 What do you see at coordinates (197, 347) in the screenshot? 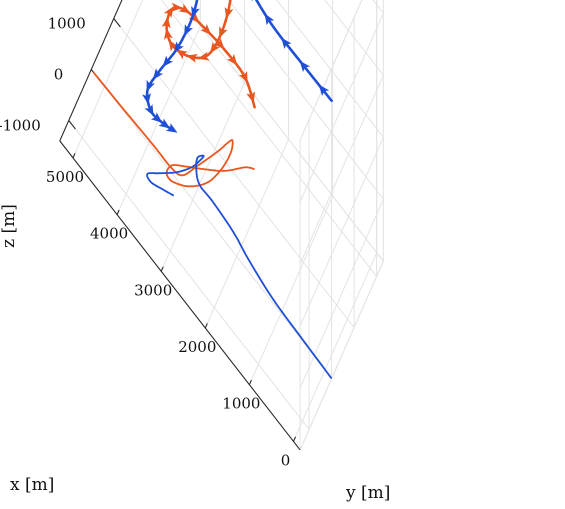
I see `y-tick-label: 2000` at bounding box center [197, 347].